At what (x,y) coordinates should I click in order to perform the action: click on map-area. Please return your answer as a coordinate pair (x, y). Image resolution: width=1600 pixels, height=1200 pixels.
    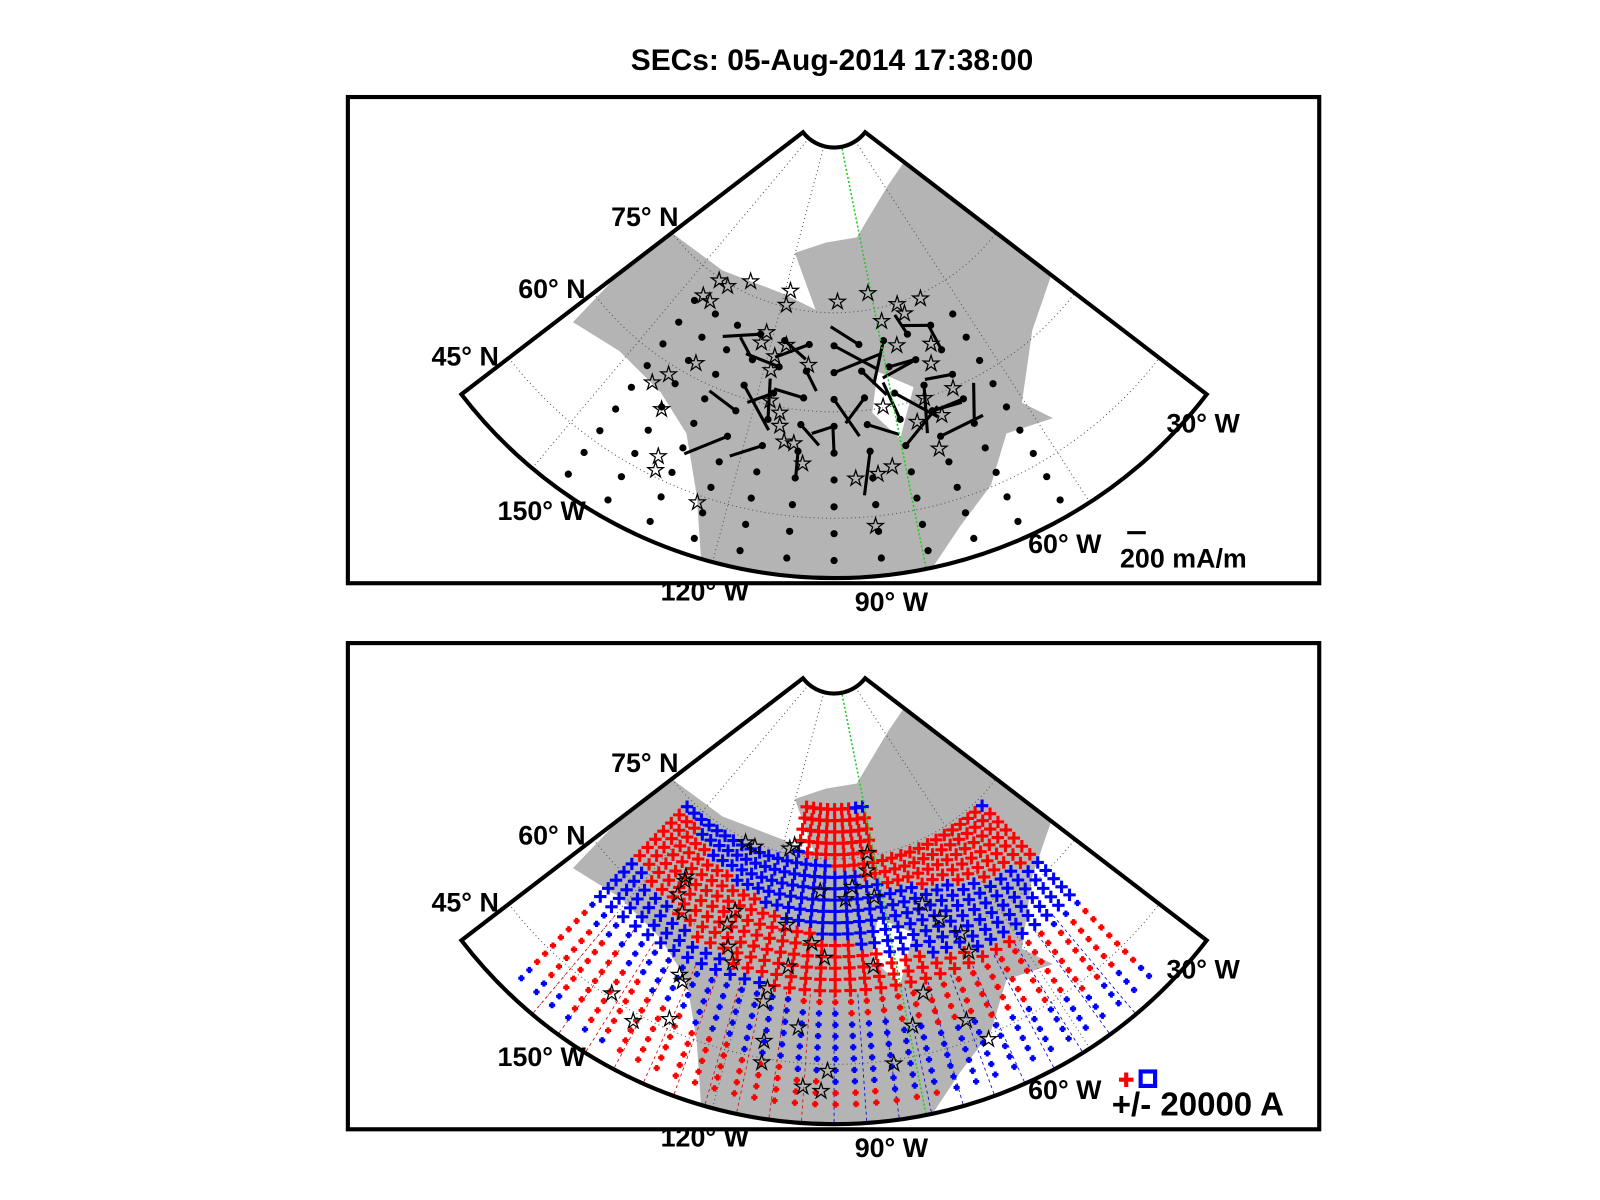
    Looking at the image, I should click on (834, 358).